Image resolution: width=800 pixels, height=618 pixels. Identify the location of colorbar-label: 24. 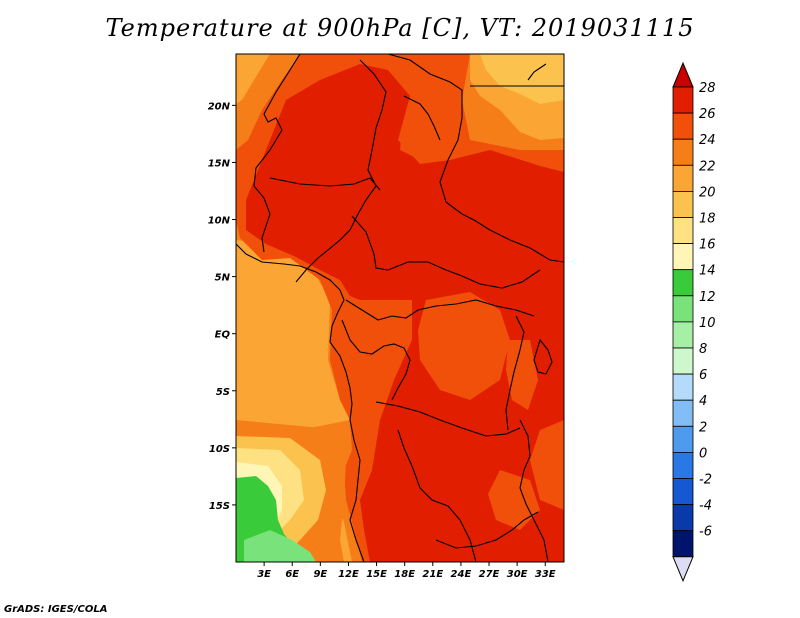
(707, 140).